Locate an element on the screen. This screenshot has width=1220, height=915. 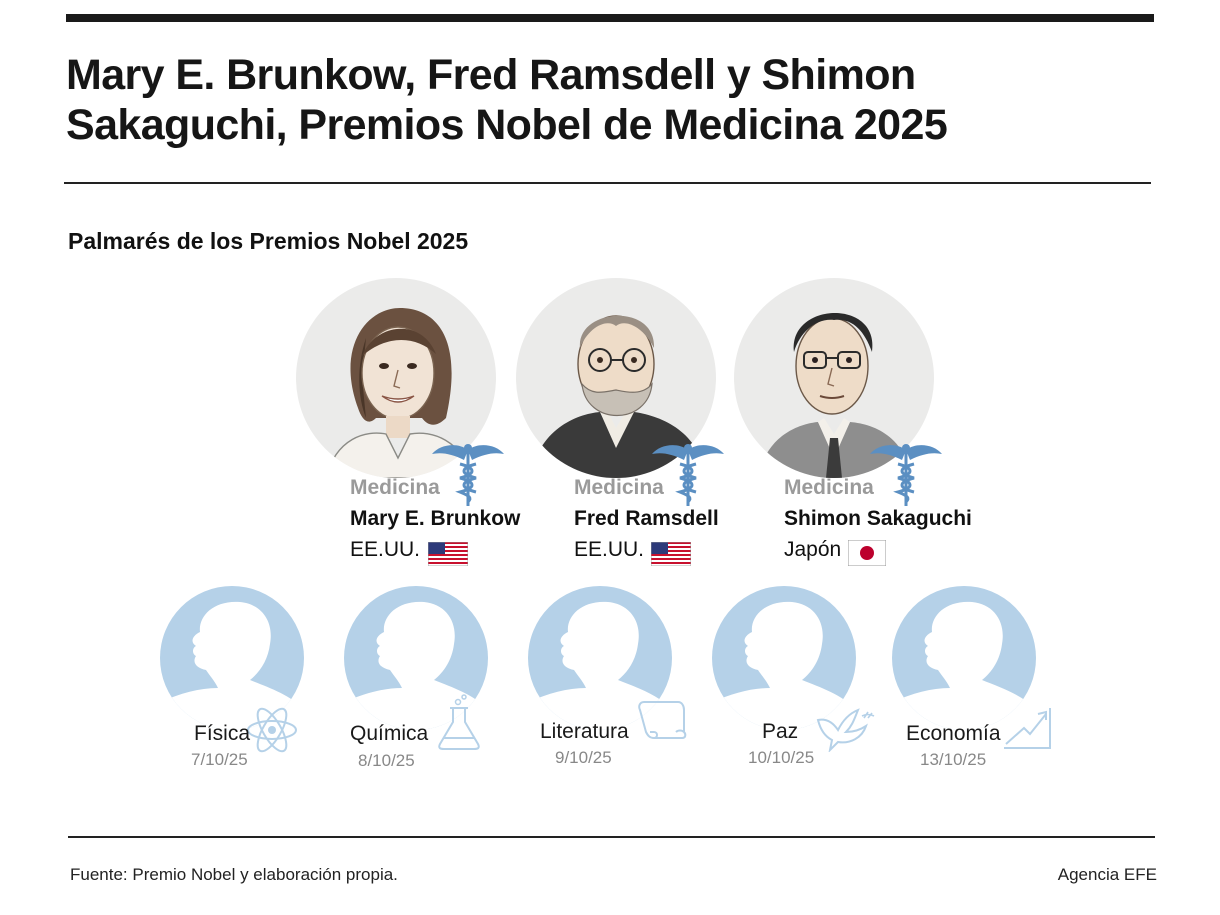
prize-quimica: Química 8/10/25 is located at coordinates (442, 684).